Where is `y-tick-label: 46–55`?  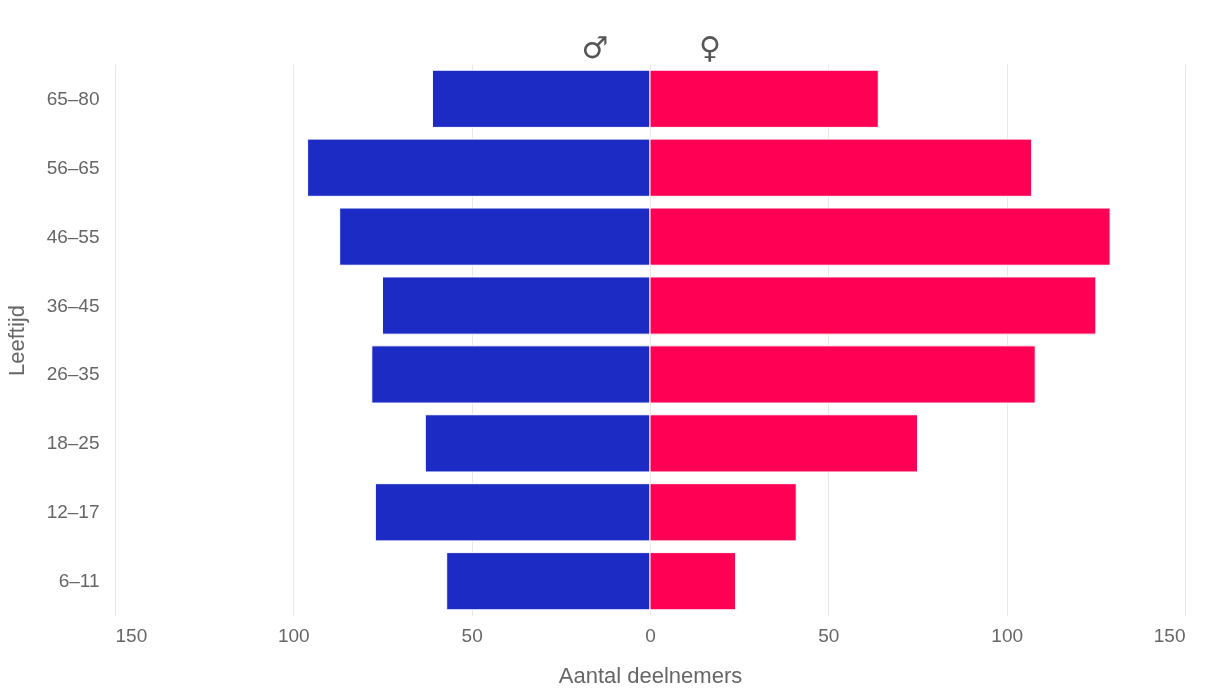
y-tick-label: 46–55 is located at coordinates (73, 236).